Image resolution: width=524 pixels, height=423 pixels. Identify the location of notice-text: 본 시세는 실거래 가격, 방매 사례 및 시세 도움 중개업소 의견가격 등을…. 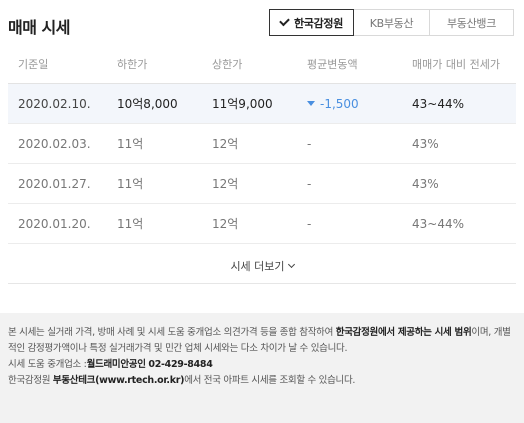
(172, 332).